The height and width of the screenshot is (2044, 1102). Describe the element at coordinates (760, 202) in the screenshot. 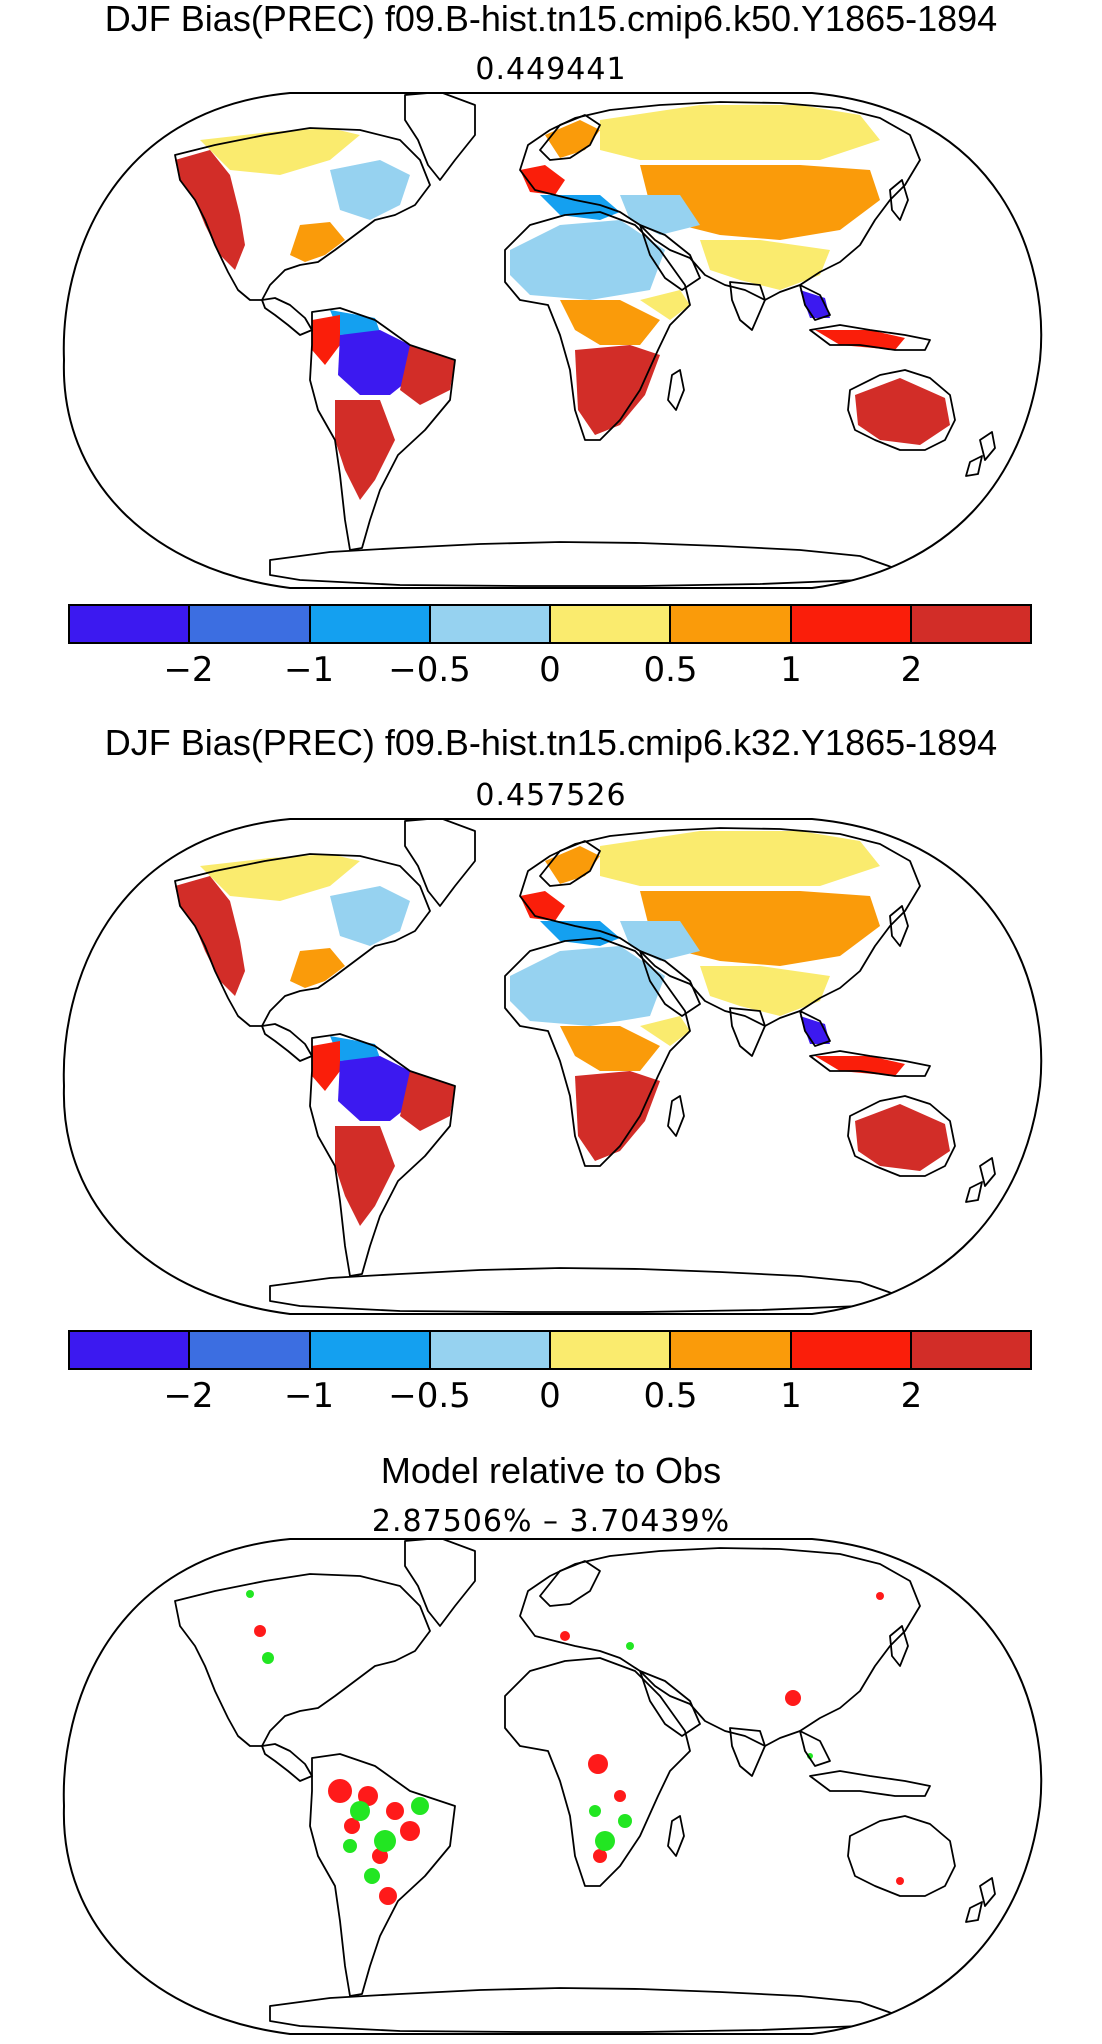

I see `bias-region-eurasiaMid` at that location.